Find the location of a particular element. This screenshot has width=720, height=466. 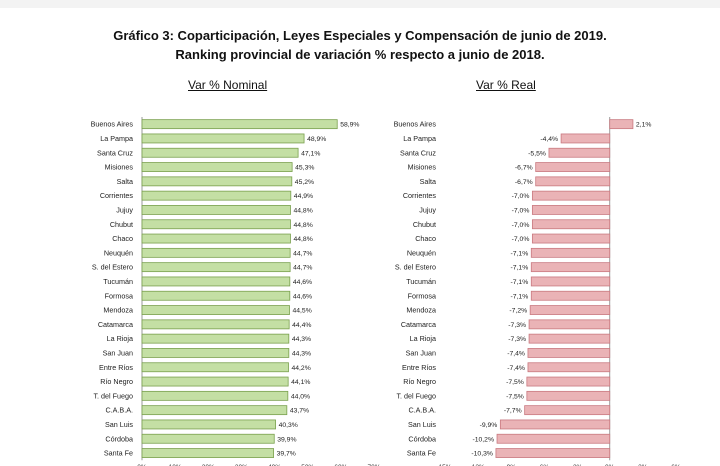

nominal-value-label: 44,1% is located at coordinates (300, 382).